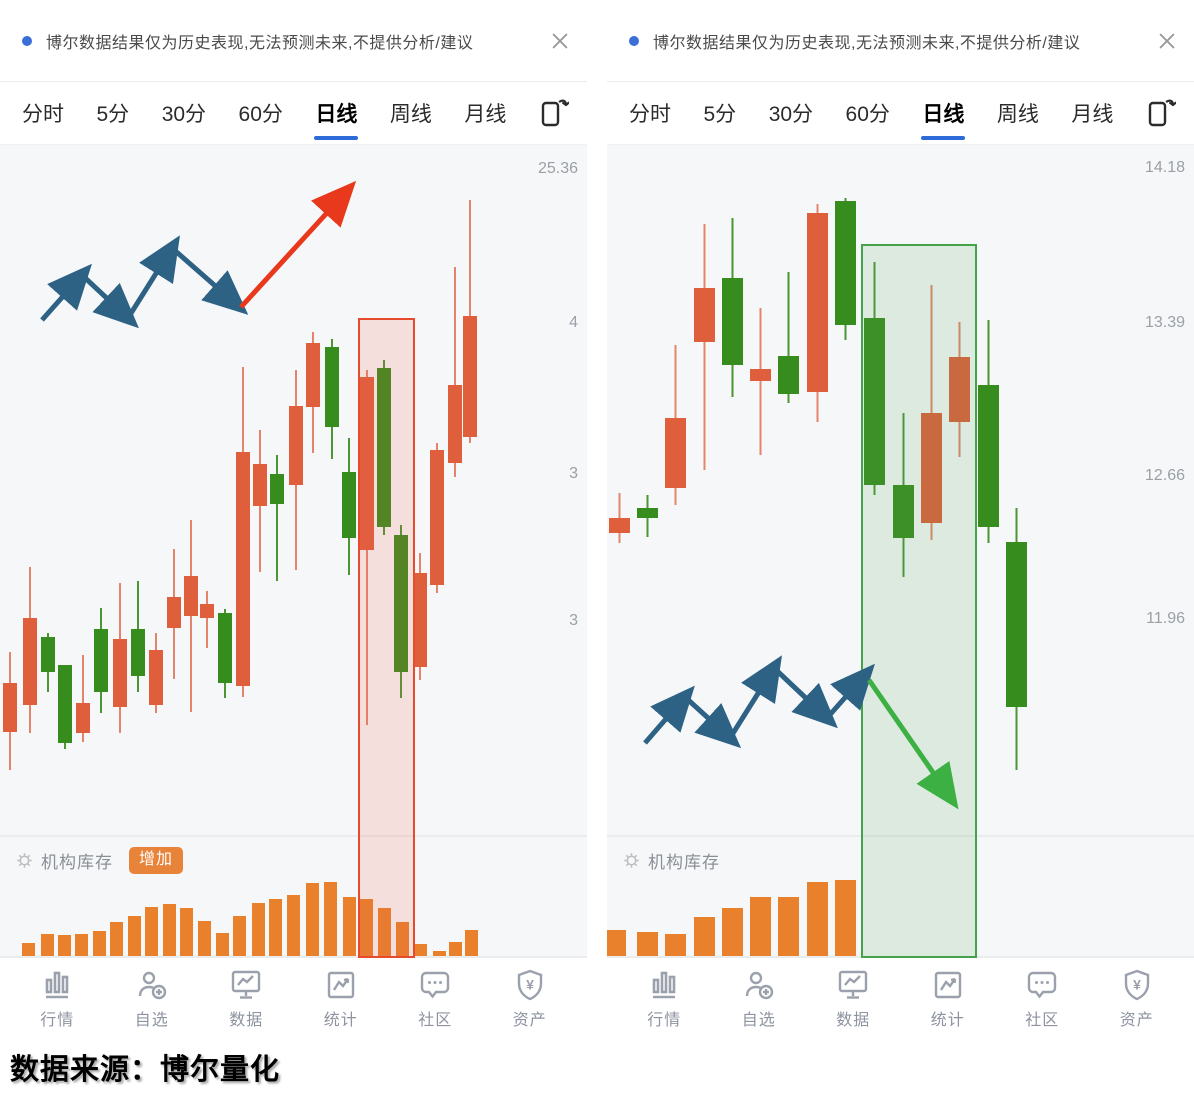 The image size is (1194, 1106). What do you see at coordinates (900, 41) in the screenshot?
I see `disclaimer-bar: 博尔数据结果仅为历史表现,无法预测未来,不提供分析/建议` at bounding box center [900, 41].